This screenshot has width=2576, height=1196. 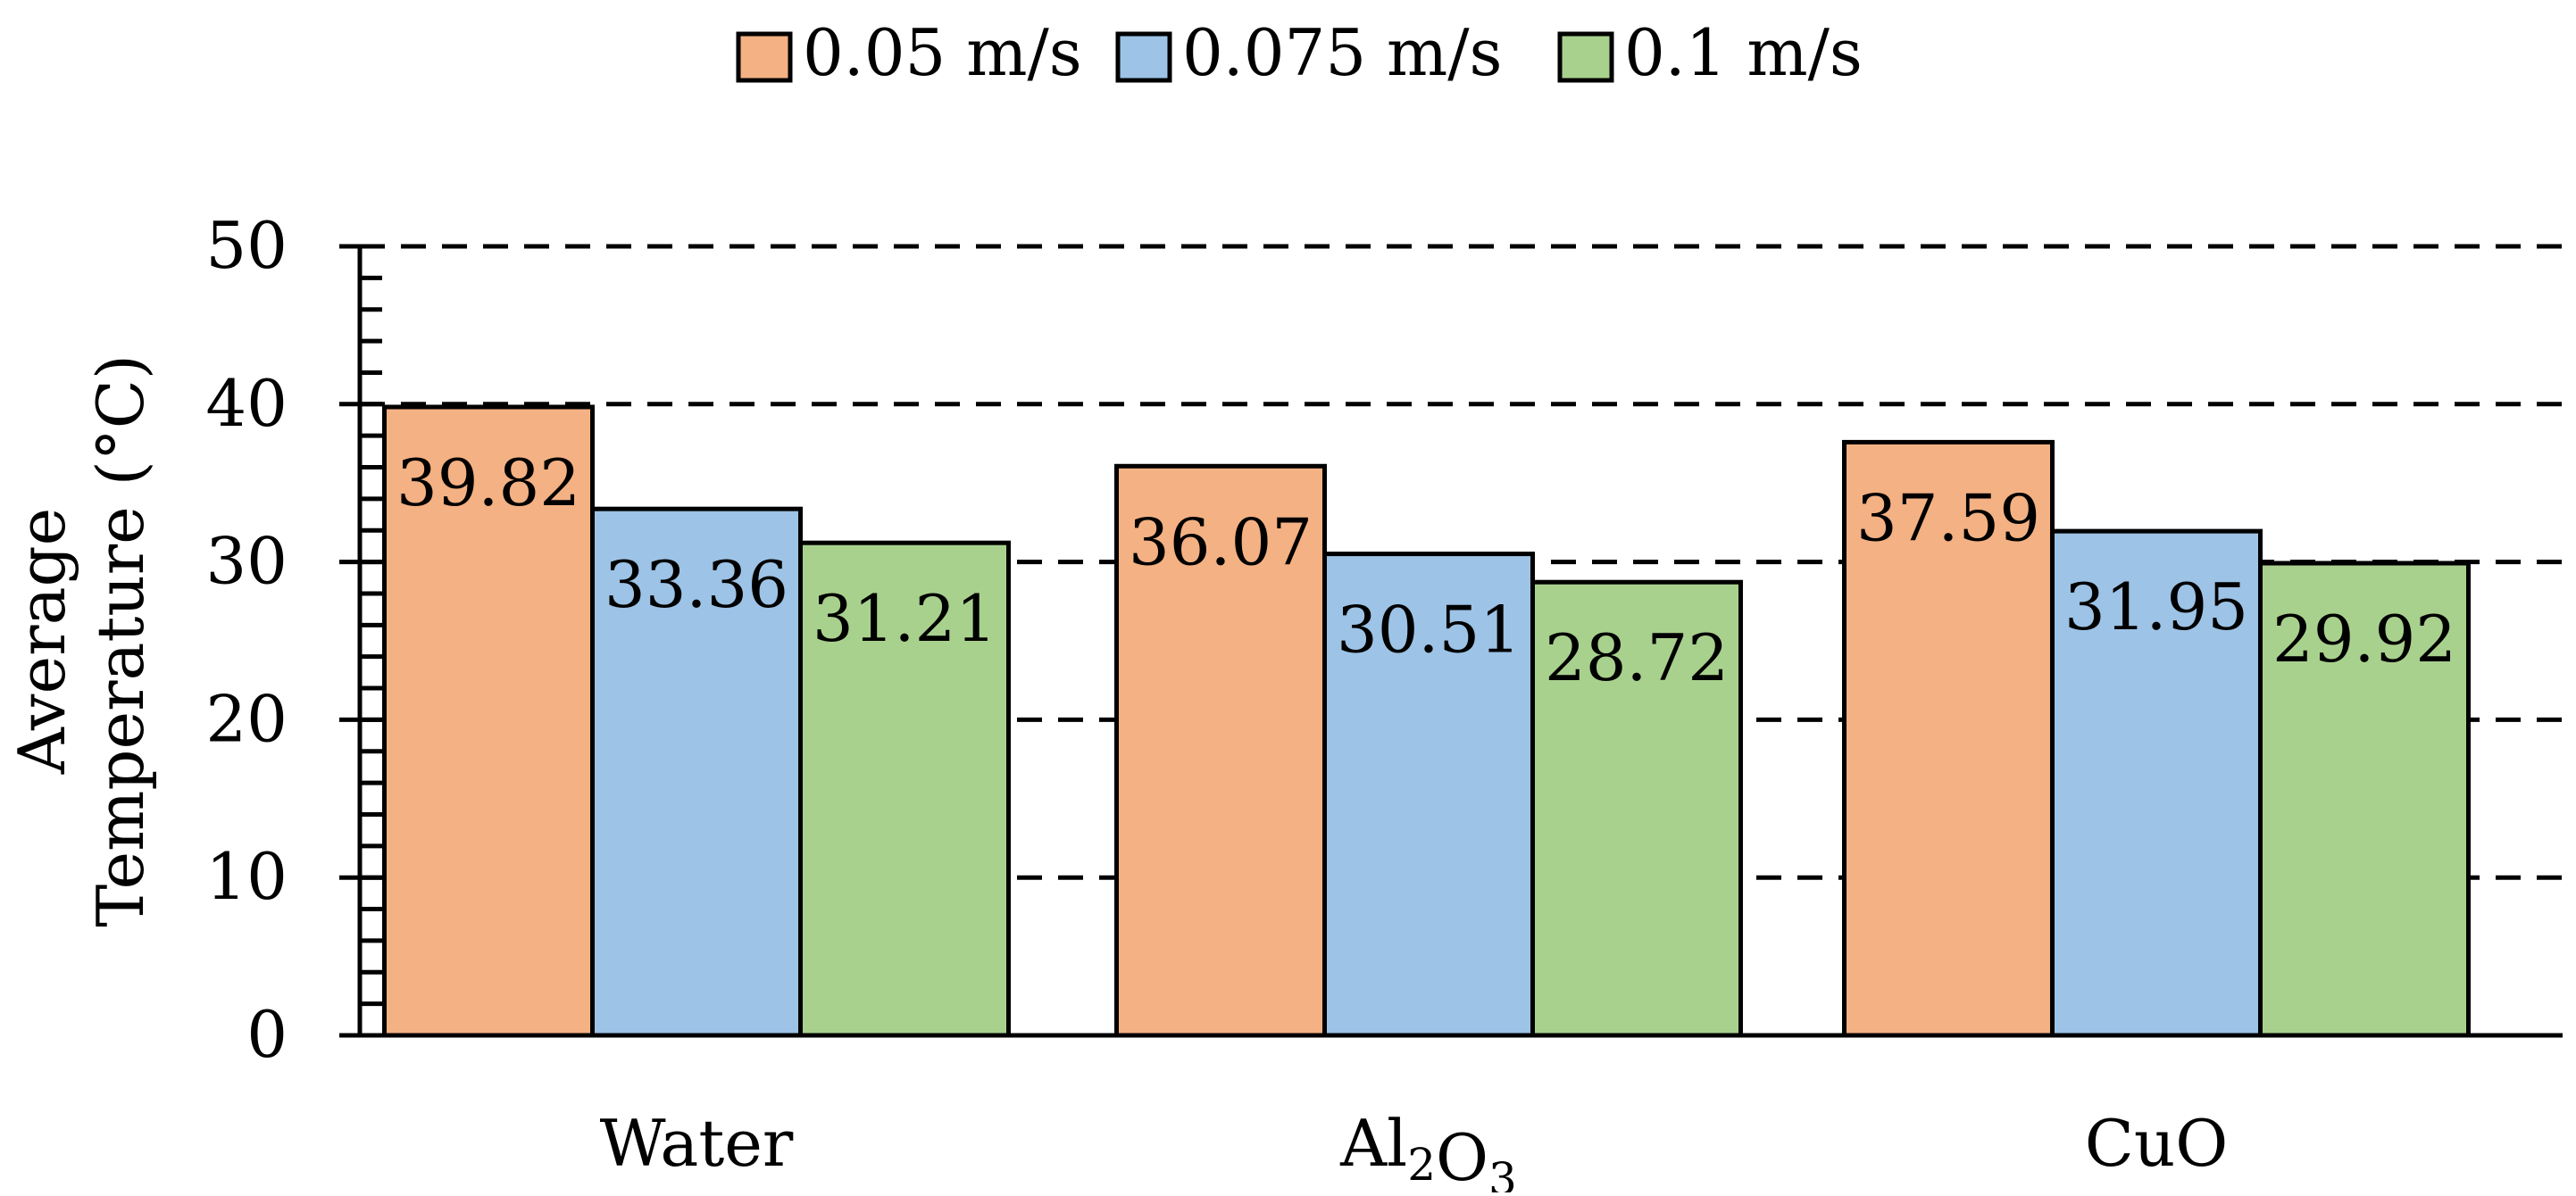 What do you see at coordinates (246, 561) in the screenshot?
I see `y-tick-label: 30` at bounding box center [246, 561].